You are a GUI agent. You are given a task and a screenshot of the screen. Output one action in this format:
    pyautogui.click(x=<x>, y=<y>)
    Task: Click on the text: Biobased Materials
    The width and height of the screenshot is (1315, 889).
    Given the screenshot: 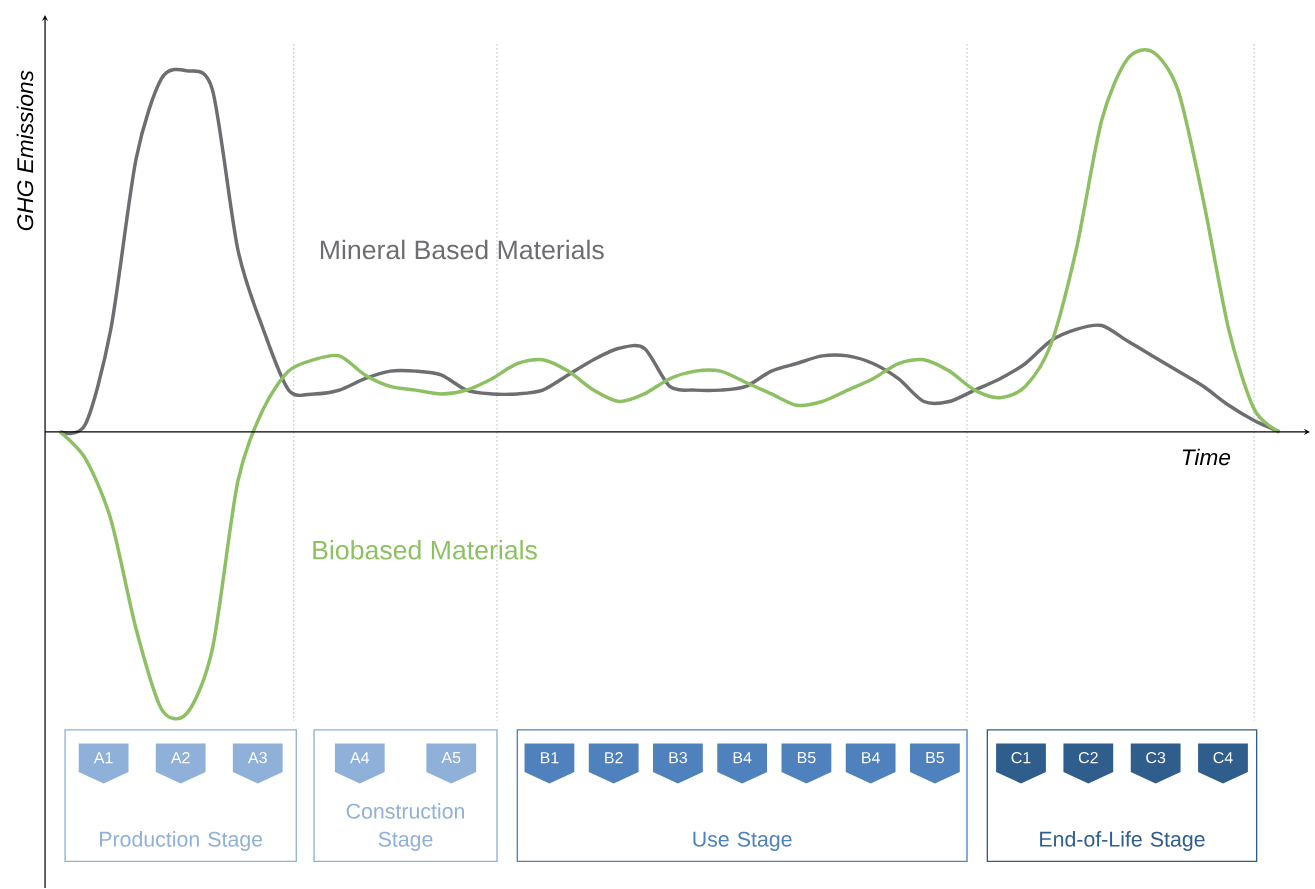 What is the action you would take?
    pyautogui.click(x=425, y=550)
    